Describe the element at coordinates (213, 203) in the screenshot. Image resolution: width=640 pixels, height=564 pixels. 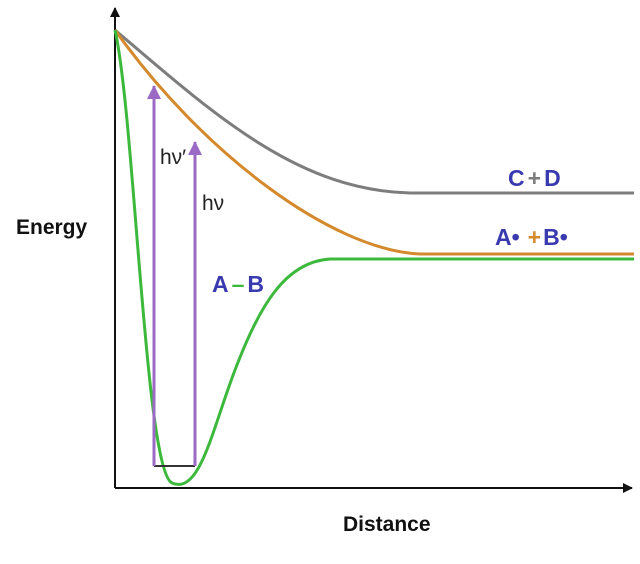
I see `photon-label-low: hν` at that location.